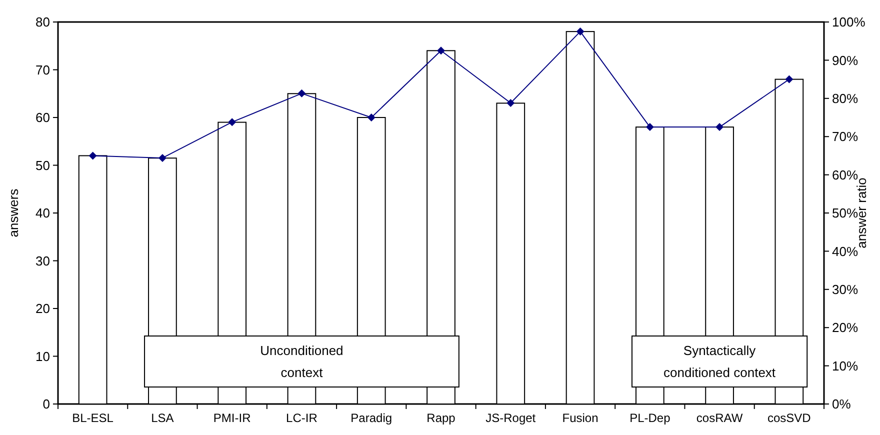 This screenshot has height=435, width=880. I want to click on x-tick-label: cosSVD, so click(790, 418).